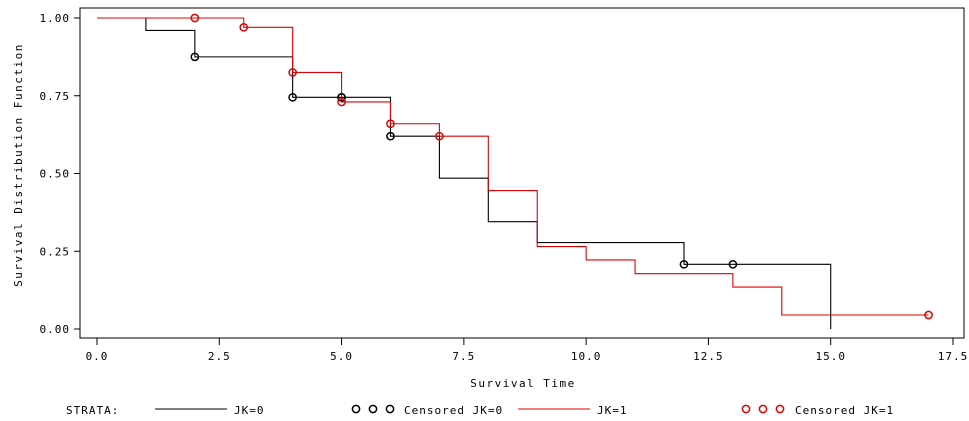 Image resolution: width=969 pixels, height=421 pixels. What do you see at coordinates (612, 410) in the screenshot?
I see `legend-label-jk1: JK=1` at bounding box center [612, 410].